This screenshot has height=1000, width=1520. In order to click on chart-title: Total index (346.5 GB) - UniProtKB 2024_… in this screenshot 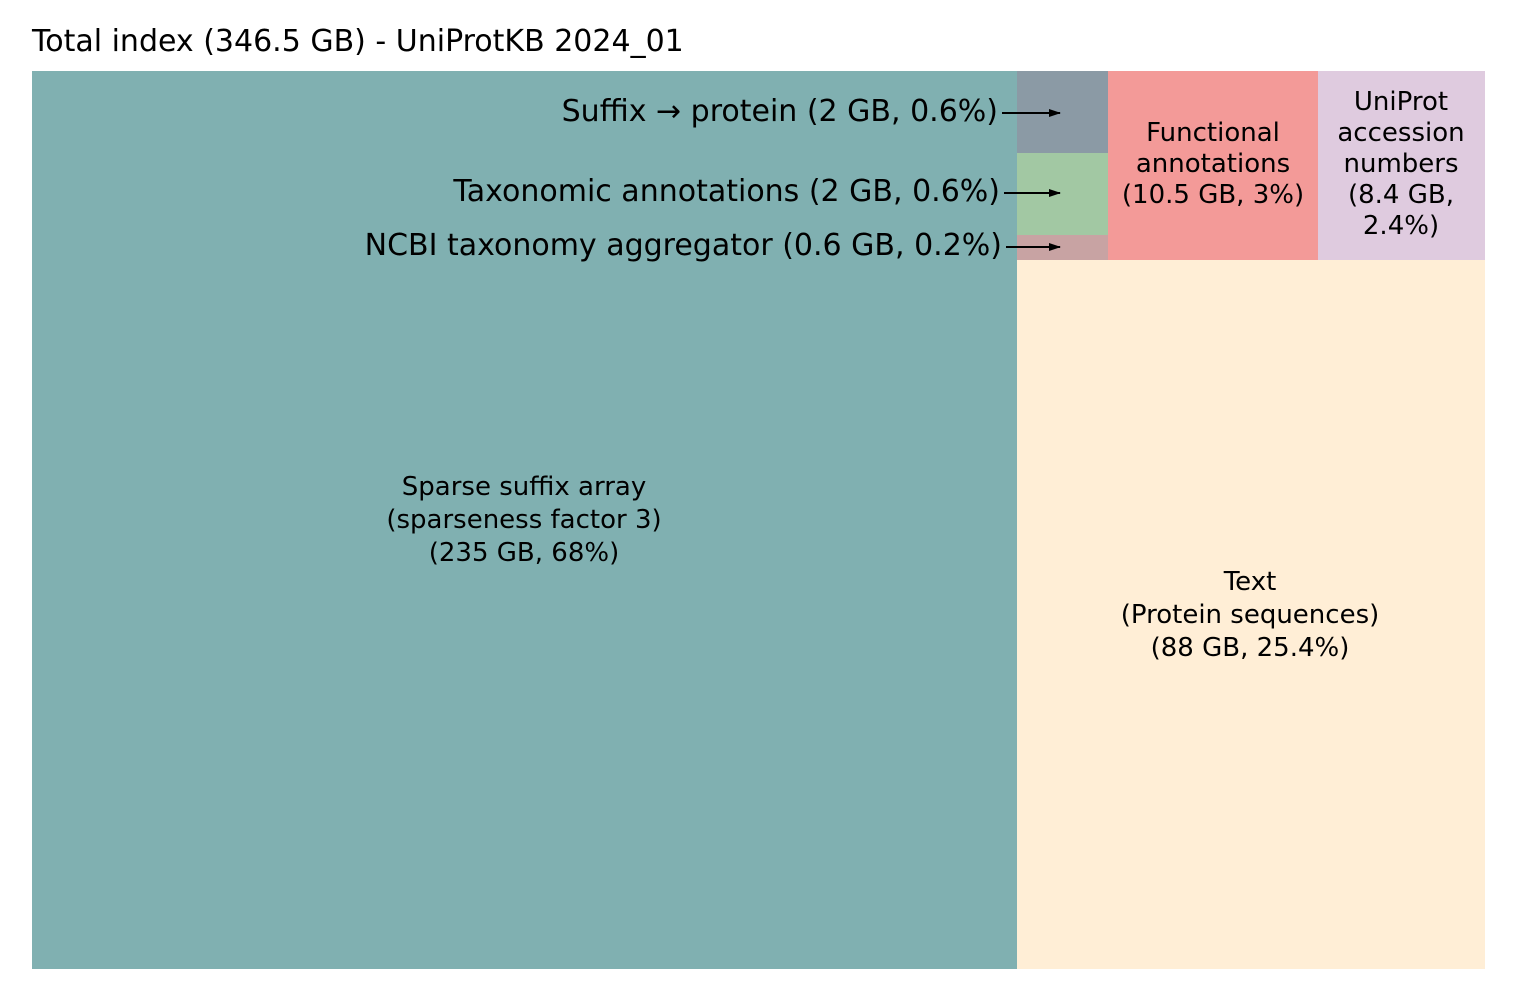, I will do `click(358, 41)`.